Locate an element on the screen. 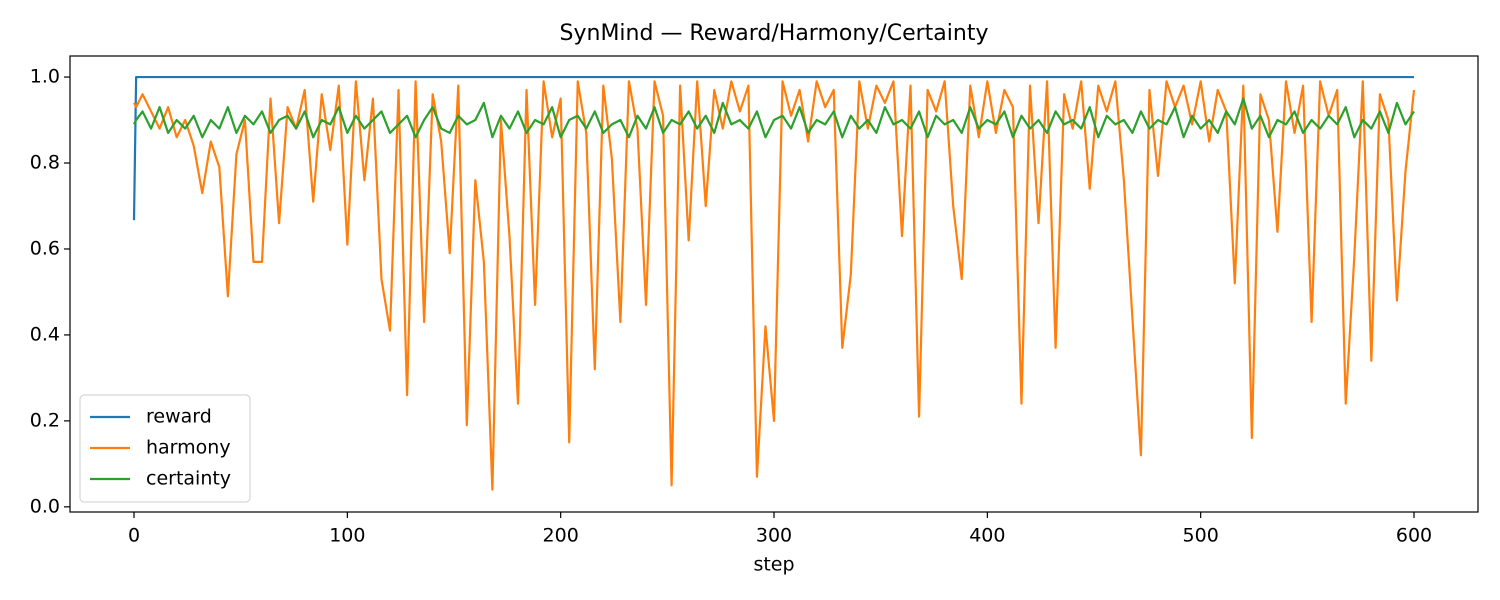  y-tick-label: 0.0 is located at coordinates (45, 506).